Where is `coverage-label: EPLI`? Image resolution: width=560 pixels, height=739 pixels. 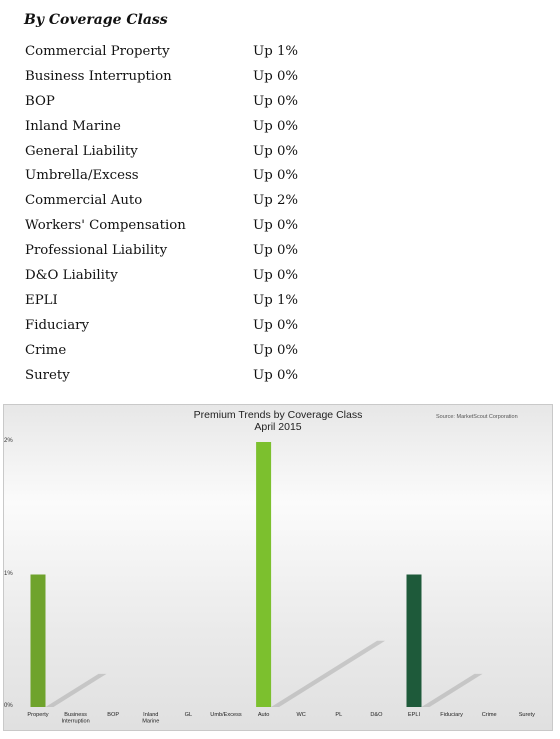 coverage-label: EPLI is located at coordinates (41, 300).